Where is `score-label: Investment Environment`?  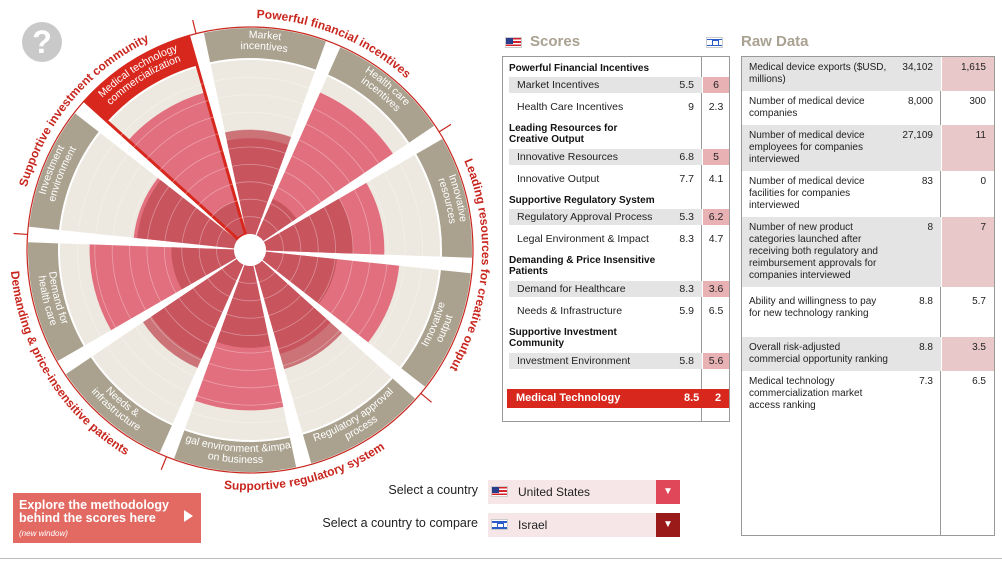
score-label: Investment Environment is located at coordinates (574, 361).